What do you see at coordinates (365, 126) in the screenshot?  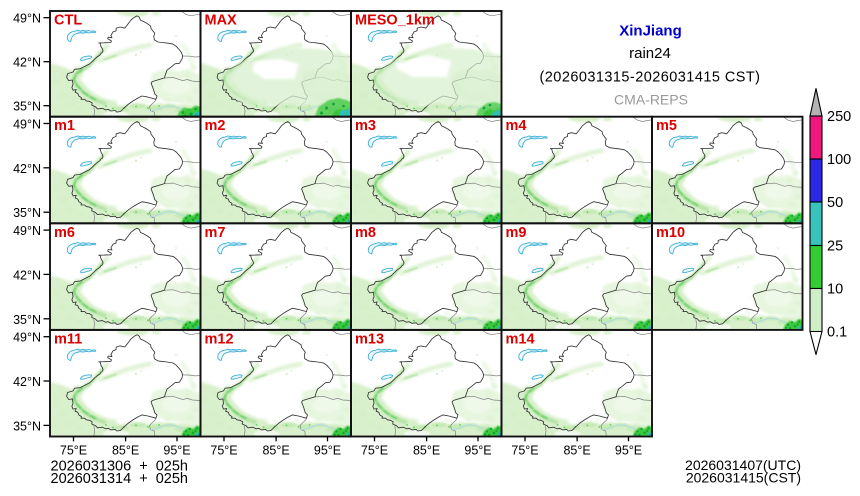 I see `svg-text: m3` at bounding box center [365, 126].